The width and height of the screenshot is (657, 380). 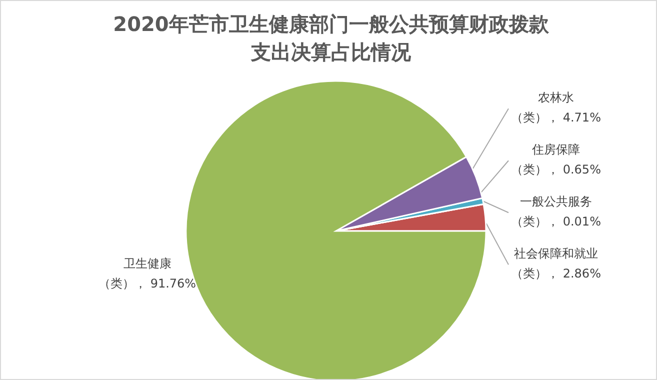 I want to click on slice-label: 一般公共服务（类）， 0.01%, so click(x=556, y=211).